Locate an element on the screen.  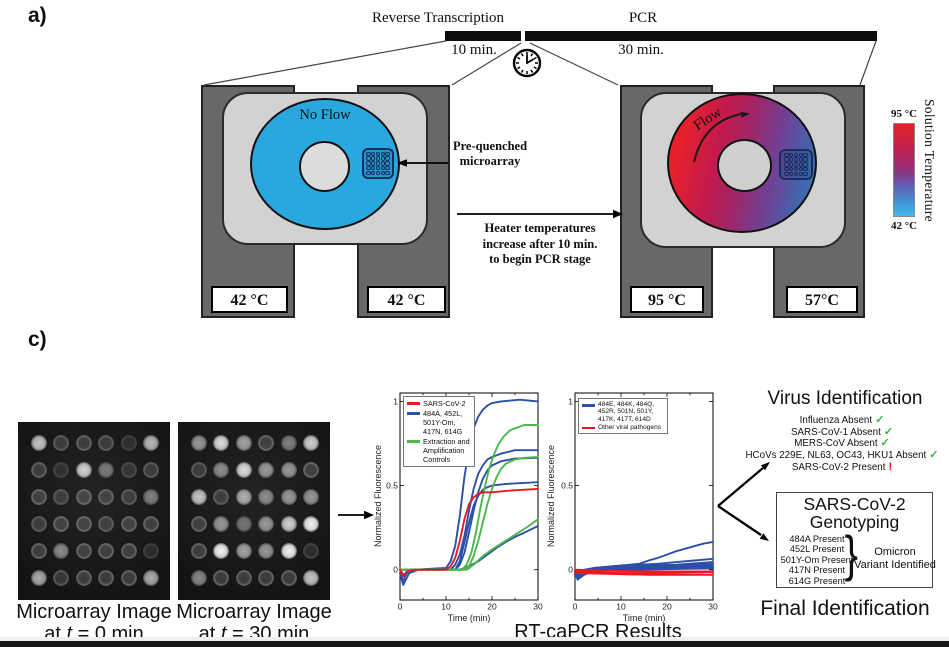
genotyping-title-line1: SARS-CoV-2 is located at coordinates (854, 504).